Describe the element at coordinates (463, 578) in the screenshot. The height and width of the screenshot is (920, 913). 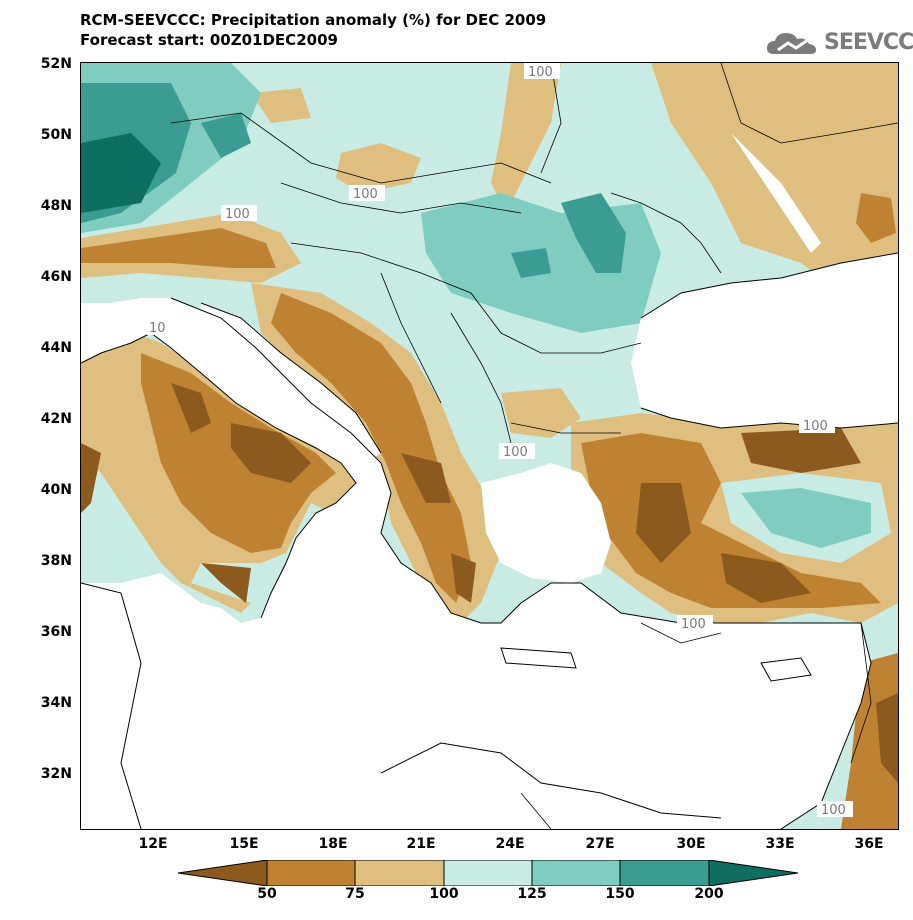
I see `peloponnese-very-dry` at that location.